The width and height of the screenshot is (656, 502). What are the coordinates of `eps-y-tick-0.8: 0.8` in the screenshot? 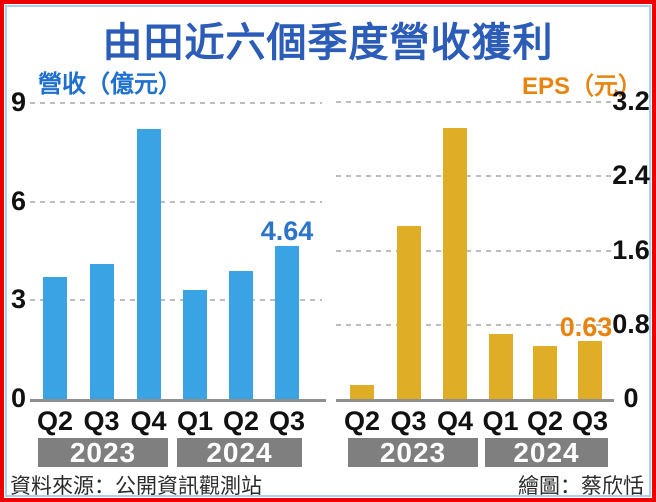 It's located at (631, 324).